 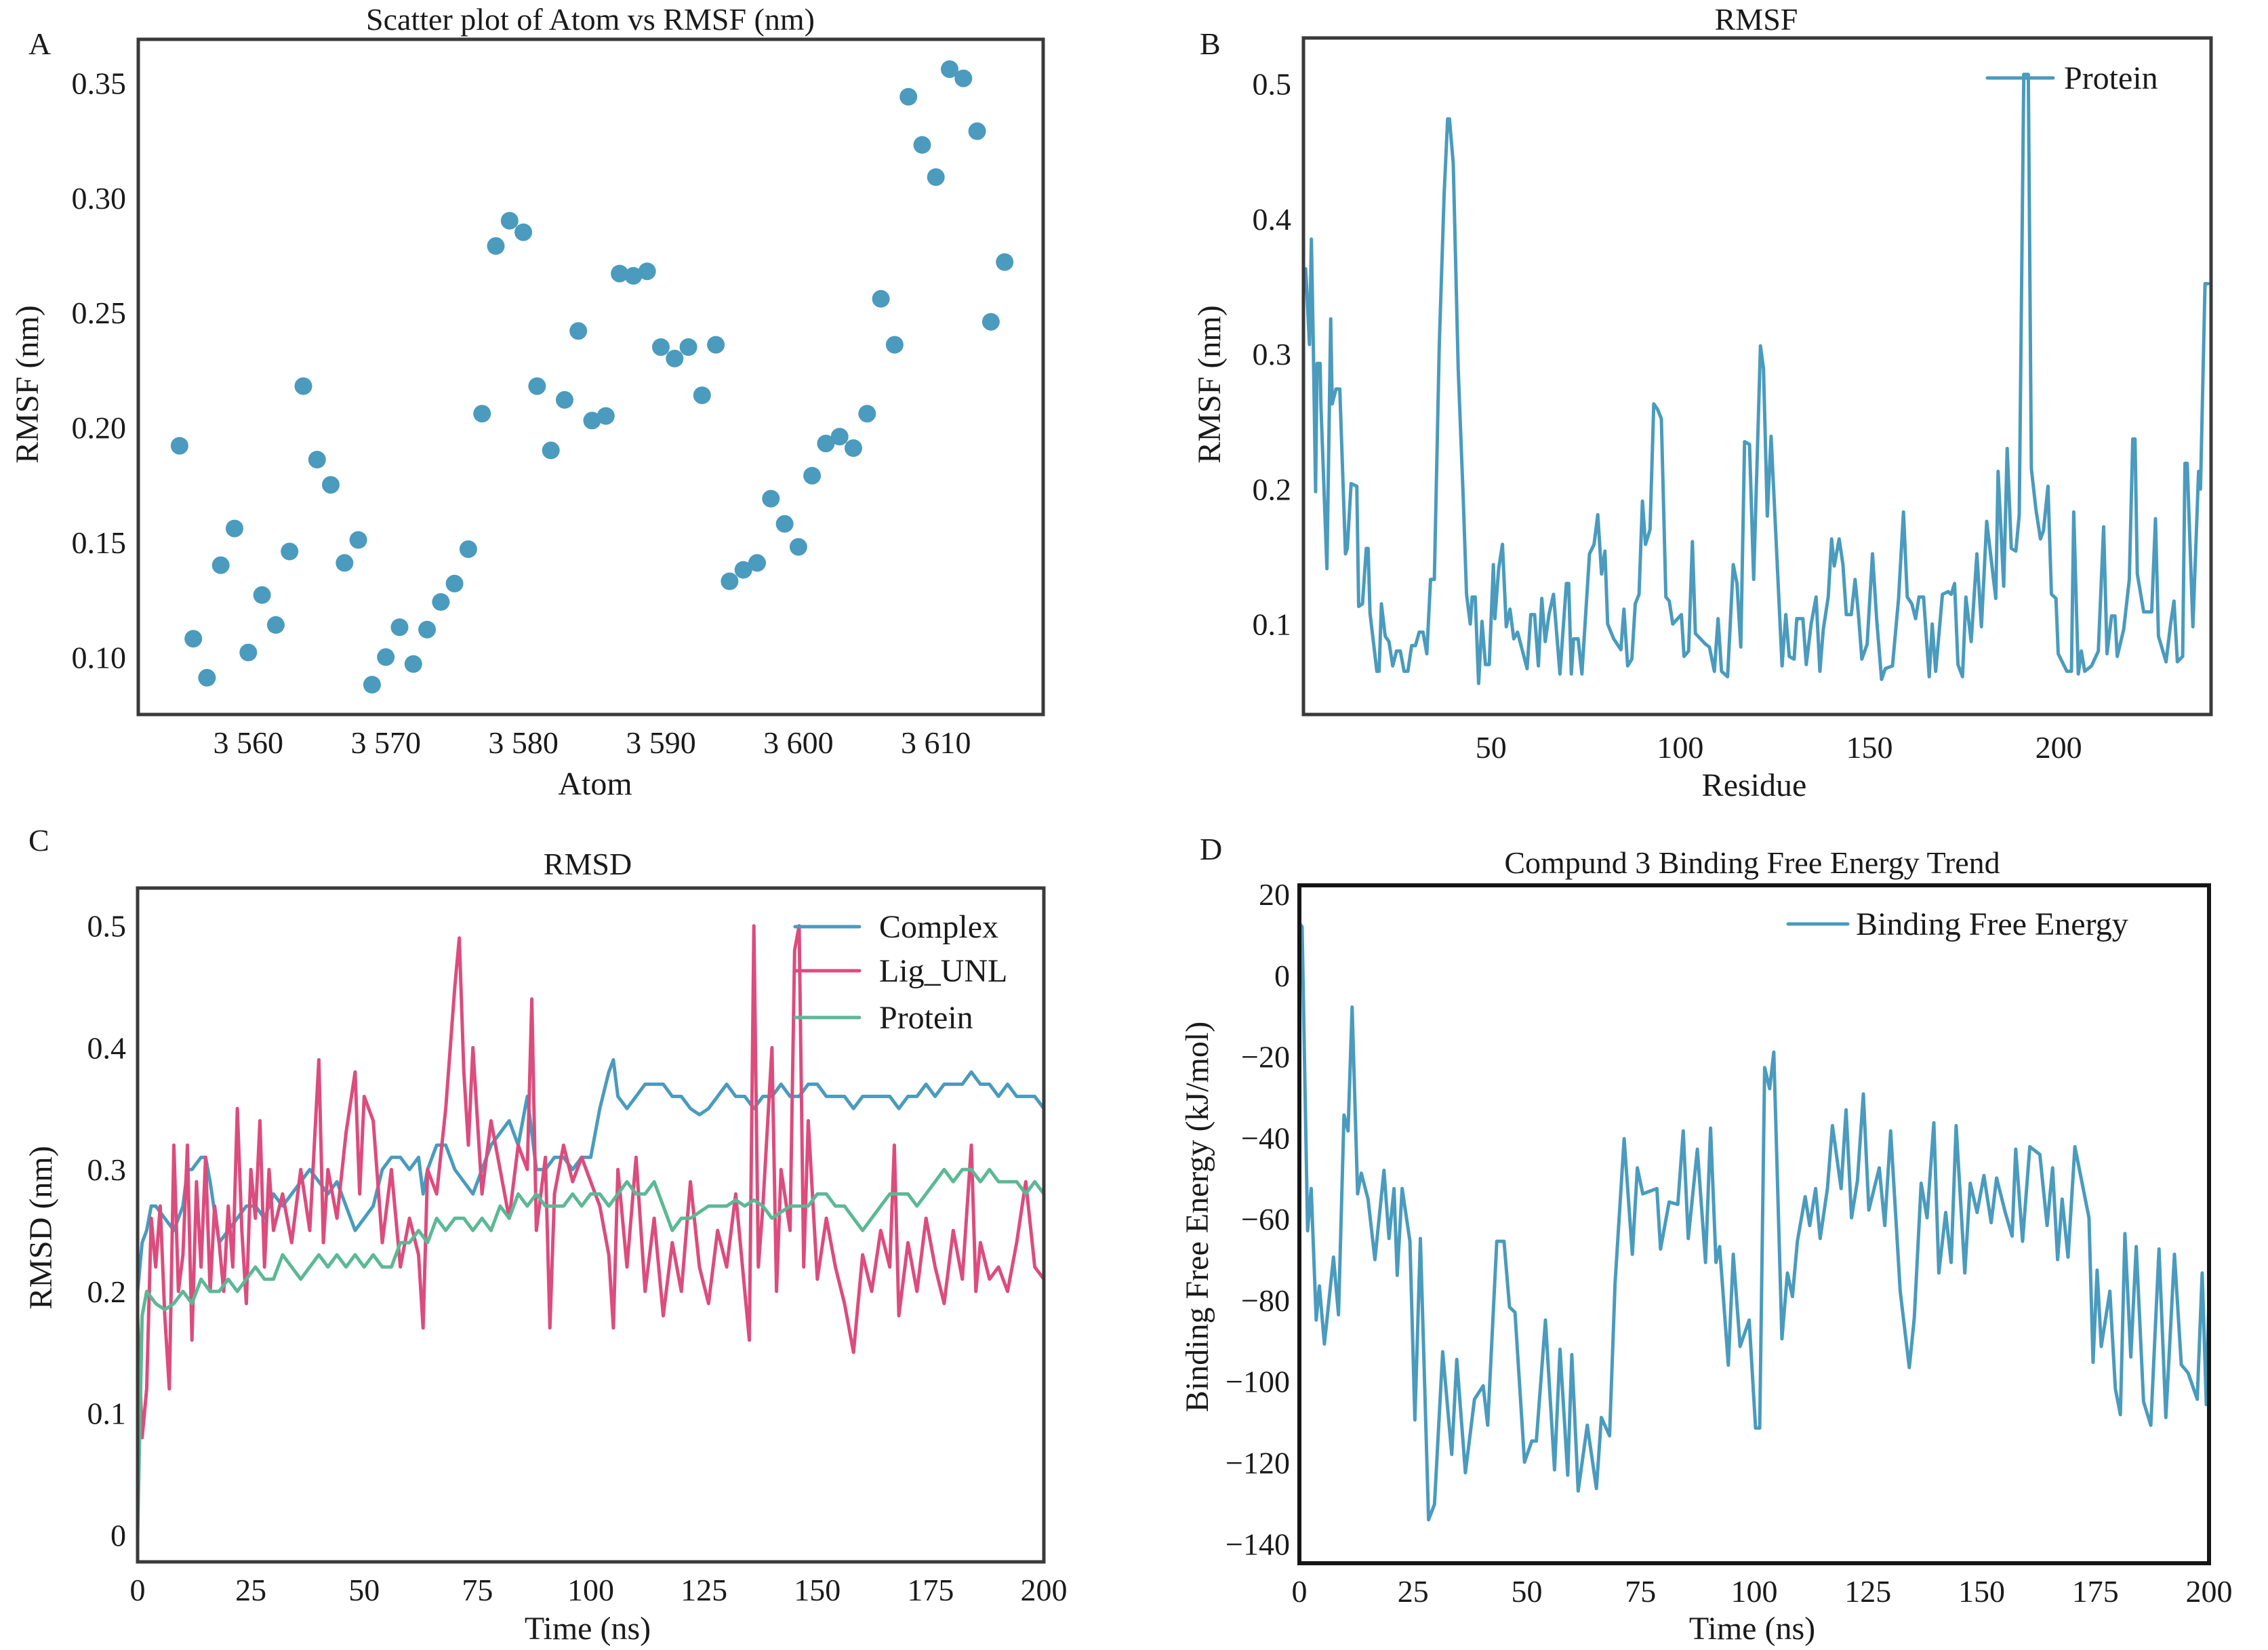 I want to click on panel-letter-b: B, so click(x=1210, y=44).